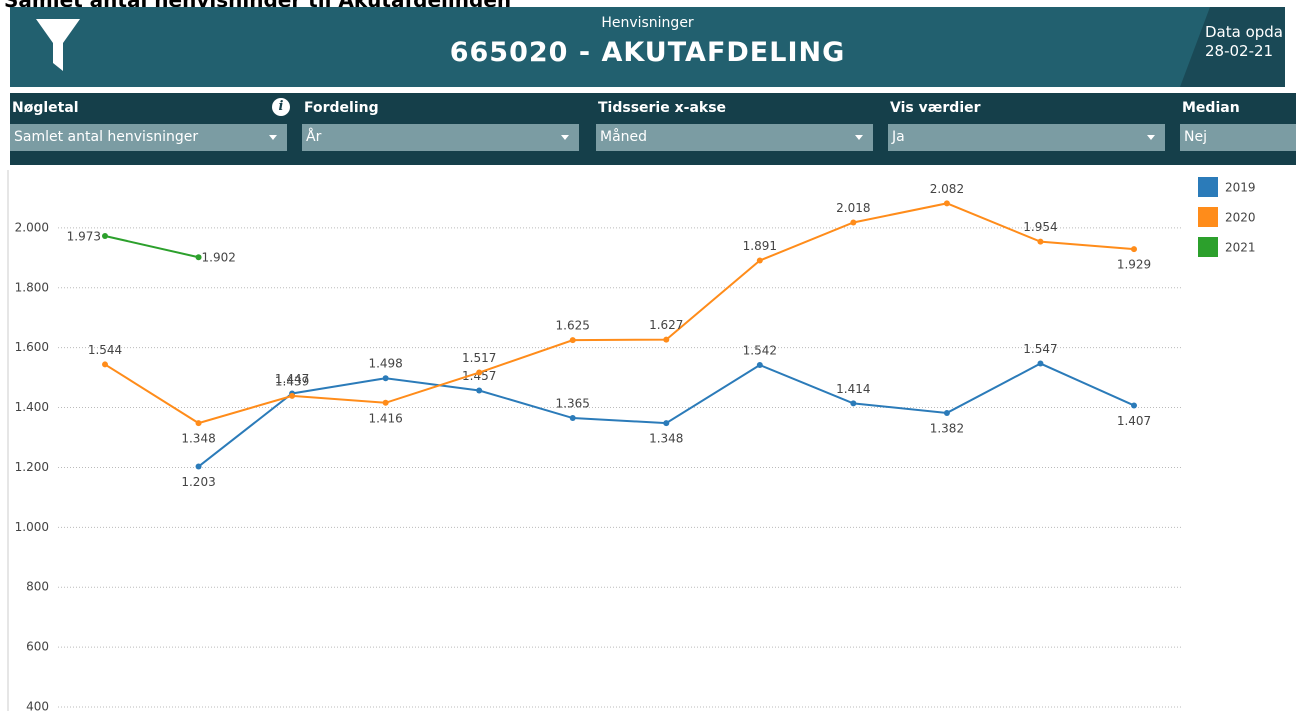  I want to click on filter-value: År, so click(314, 137).